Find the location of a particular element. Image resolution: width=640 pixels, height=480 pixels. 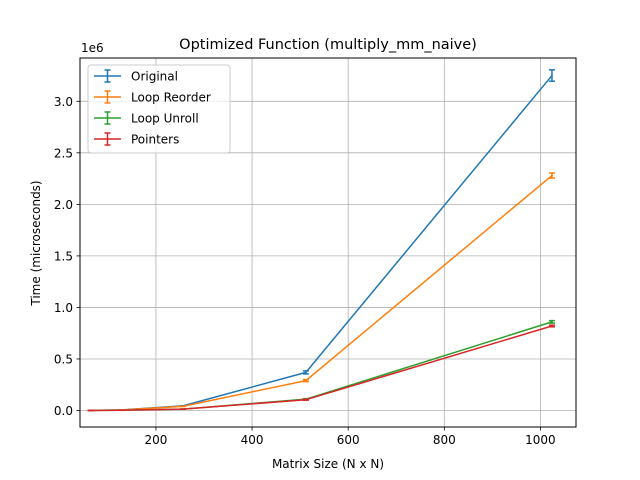

x-tick-label: 200 is located at coordinates (155, 440).